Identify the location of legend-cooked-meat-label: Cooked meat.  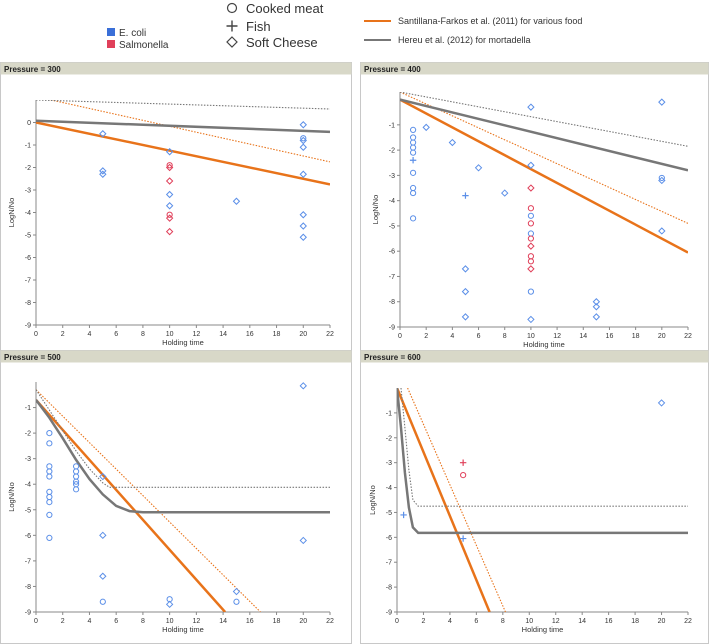
(285, 8).